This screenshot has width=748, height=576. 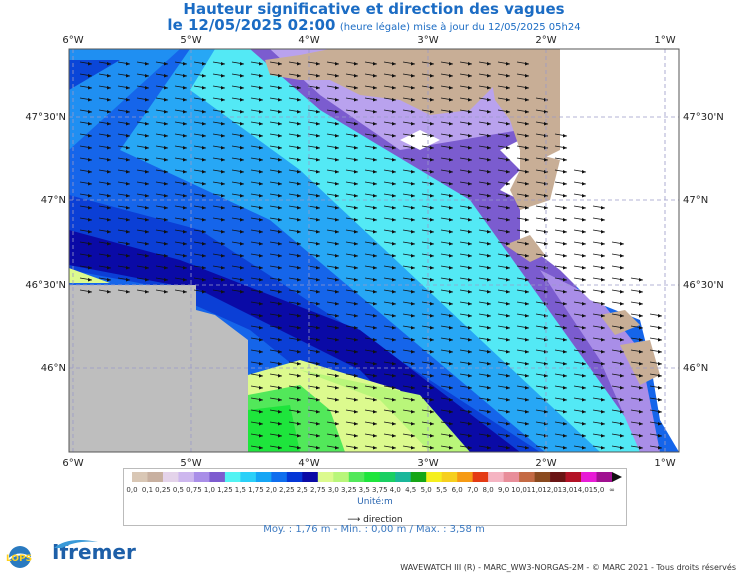 What do you see at coordinates (158, 368) in the screenshot?
I see `nodata-area` at bounding box center [158, 368].